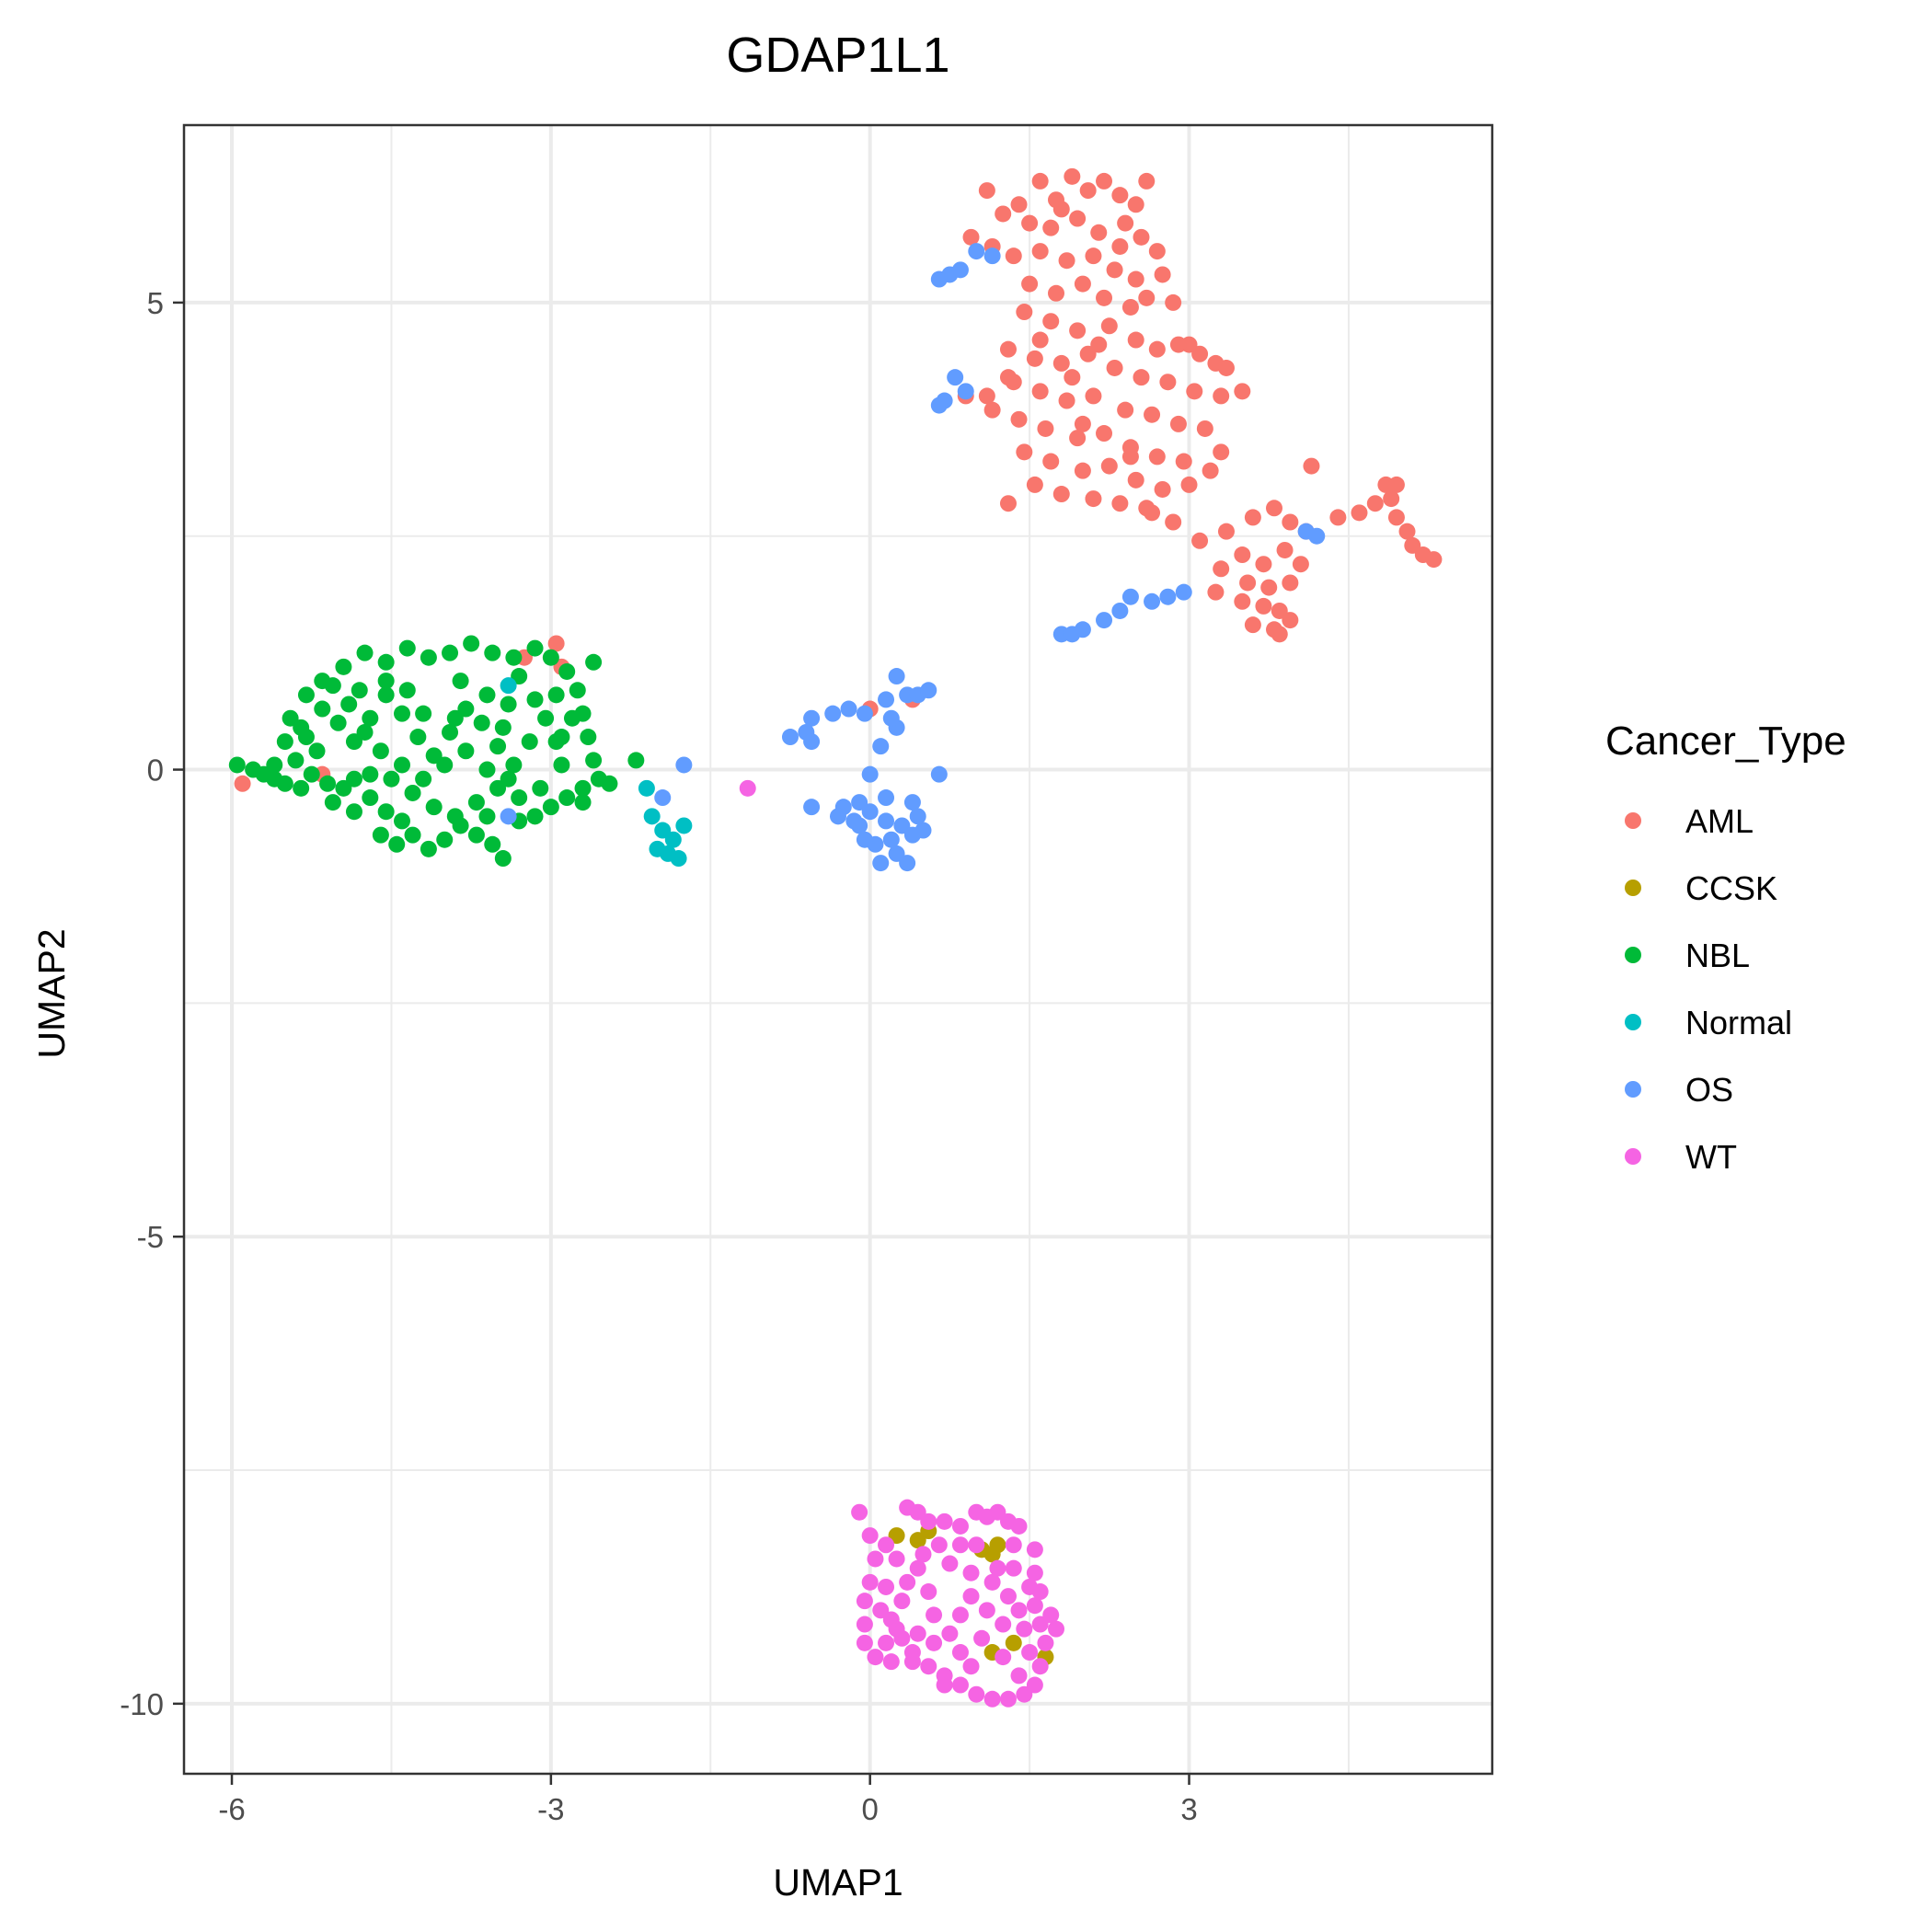  What do you see at coordinates (1633, 1022) in the screenshot?
I see `legend-key-normal` at bounding box center [1633, 1022].